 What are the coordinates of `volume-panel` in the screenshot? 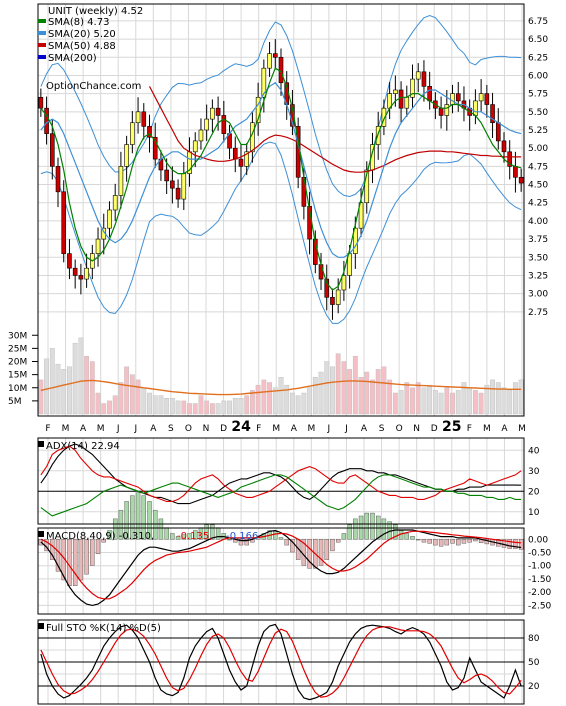 It's located at (281, 376).